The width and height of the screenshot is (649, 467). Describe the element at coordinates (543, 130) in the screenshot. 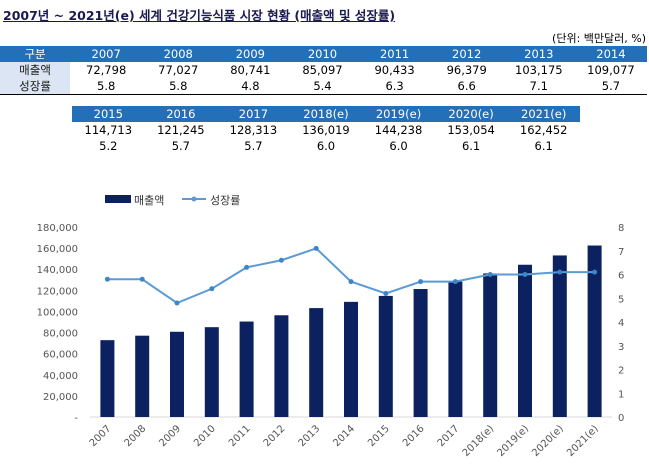

I see `sales-cell: 162,452` at that location.